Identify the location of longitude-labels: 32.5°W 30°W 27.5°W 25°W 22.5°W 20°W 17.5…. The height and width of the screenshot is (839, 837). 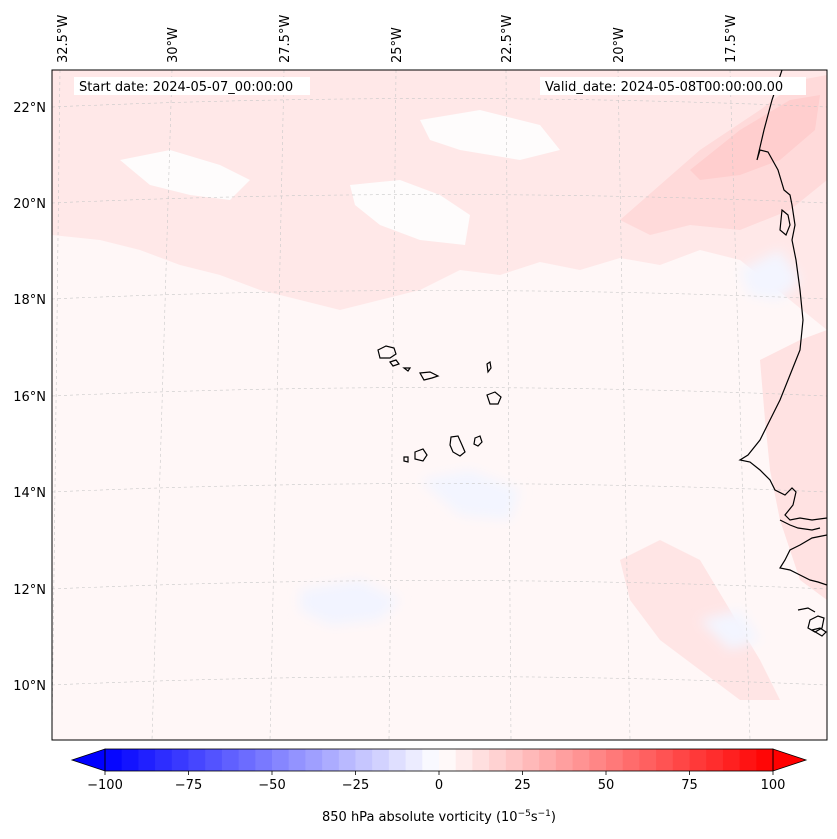
(397, 39).